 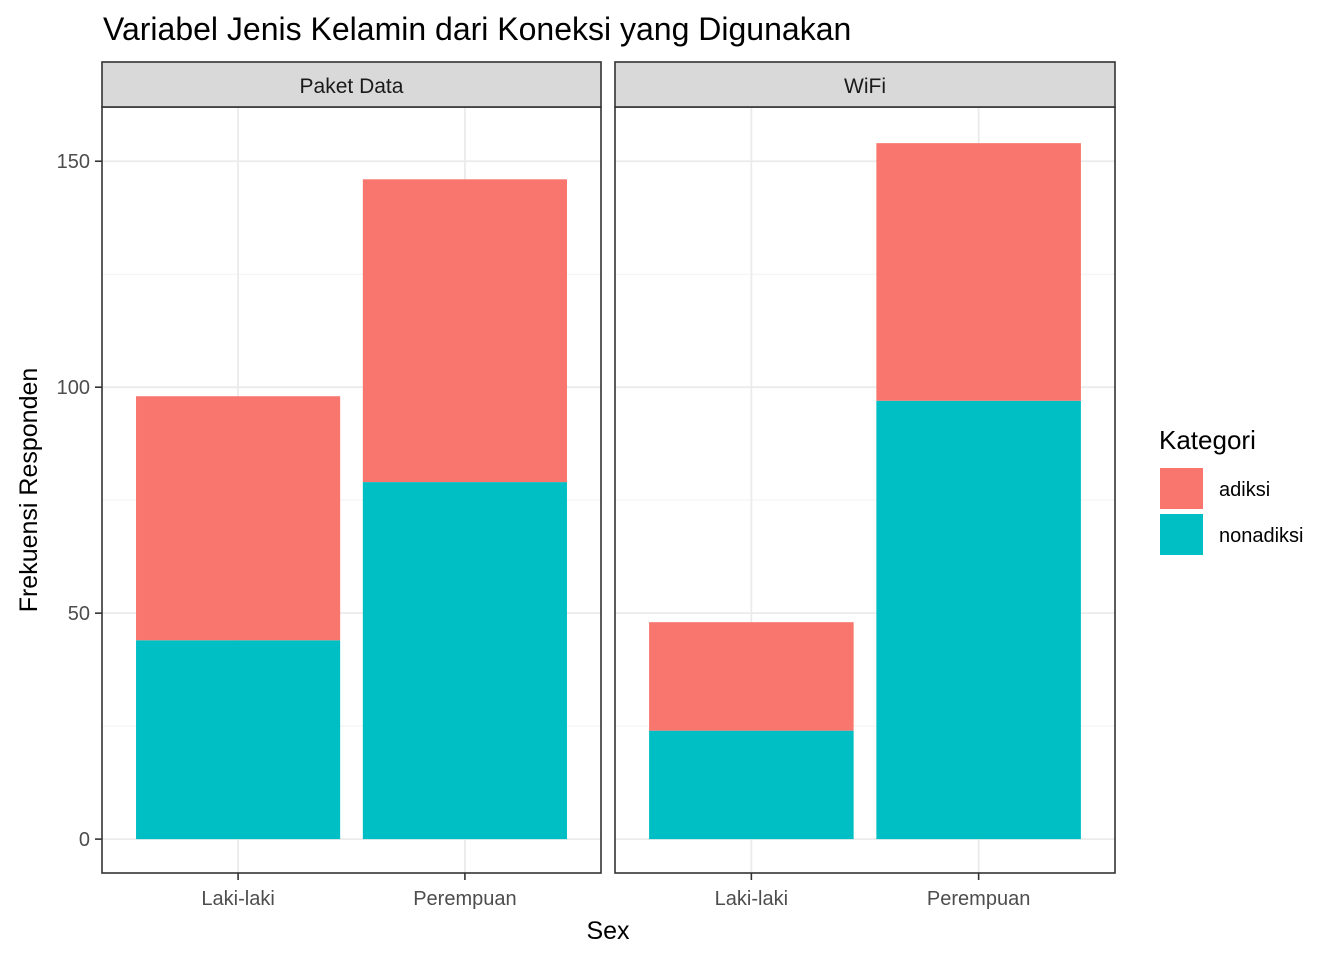 What do you see at coordinates (73, 162) in the screenshot?
I see `y-tick-label: 150` at bounding box center [73, 162].